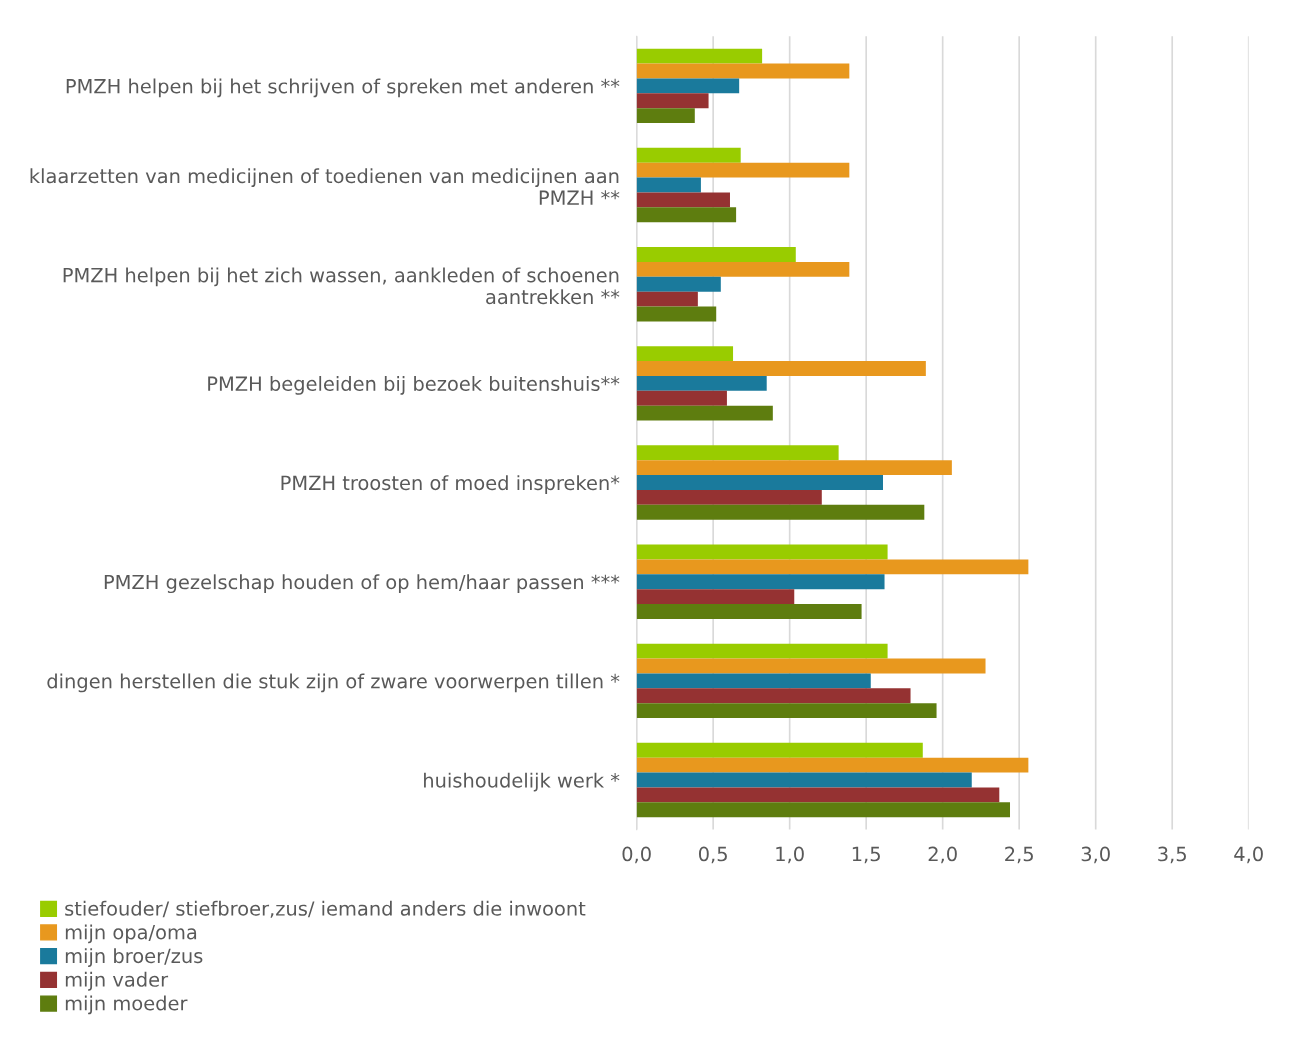  What do you see at coordinates (134, 957) in the screenshot?
I see `legend-label: mijn broer/zus` at bounding box center [134, 957].